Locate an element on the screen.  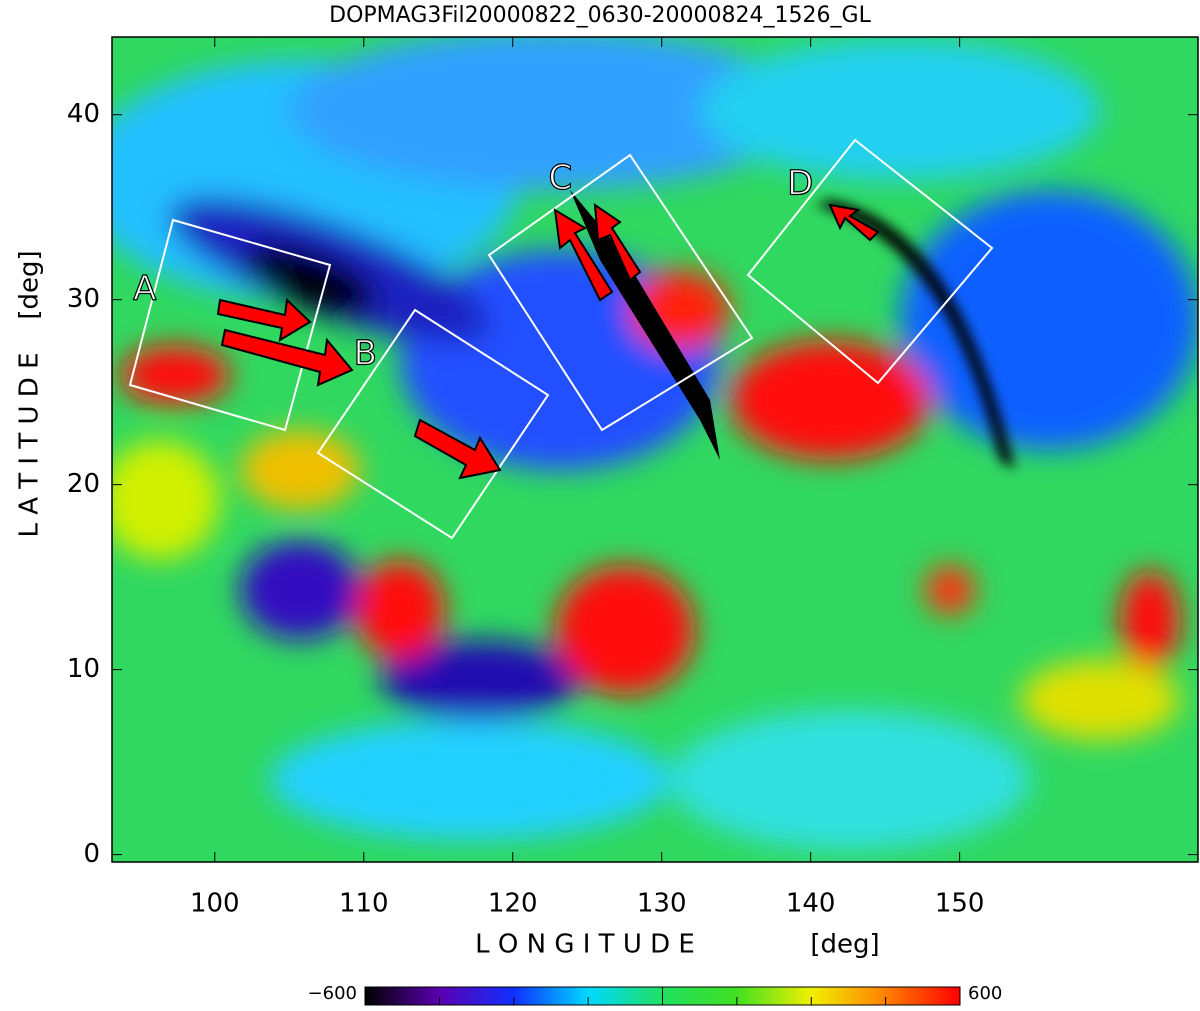
annotation: D is located at coordinates (800, 183).